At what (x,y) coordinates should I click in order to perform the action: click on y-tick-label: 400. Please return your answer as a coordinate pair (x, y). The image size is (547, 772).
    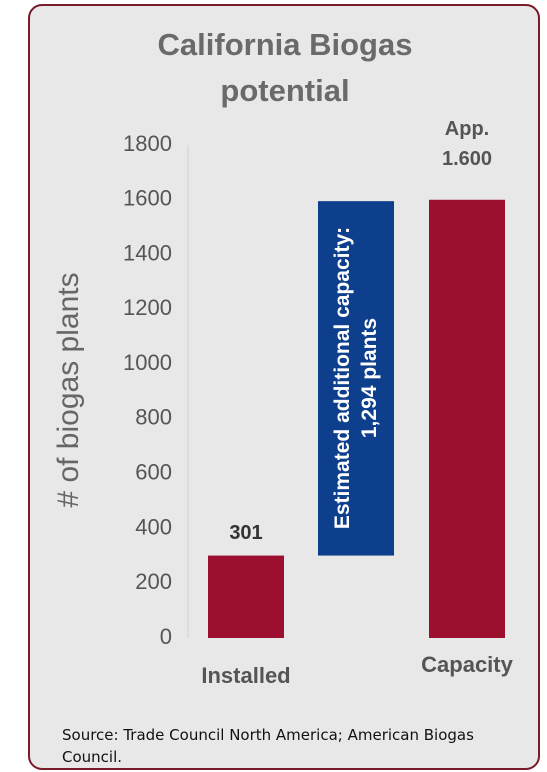
    Looking at the image, I should click on (153, 526).